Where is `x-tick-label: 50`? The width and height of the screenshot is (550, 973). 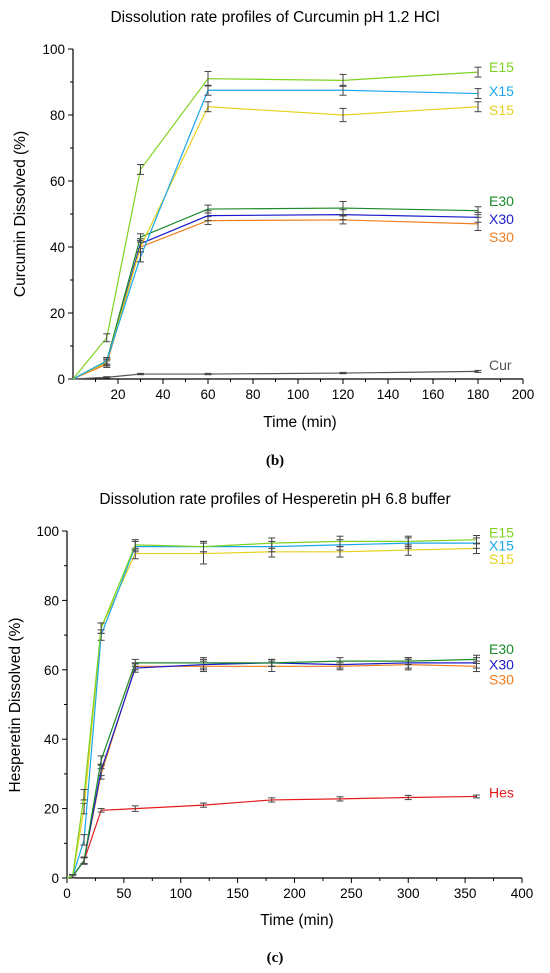 x-tick-label: 50 is located at coordinates (123, 893).